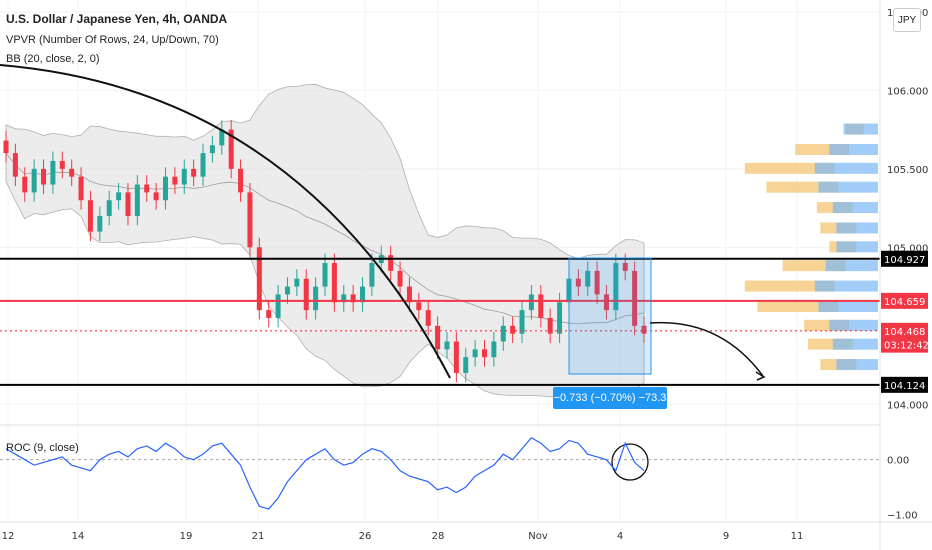 This screenshot has width=932, height=550. Describe the element at coordinates (706, 349) in the screenshot. I see `projection-curve` at that location.